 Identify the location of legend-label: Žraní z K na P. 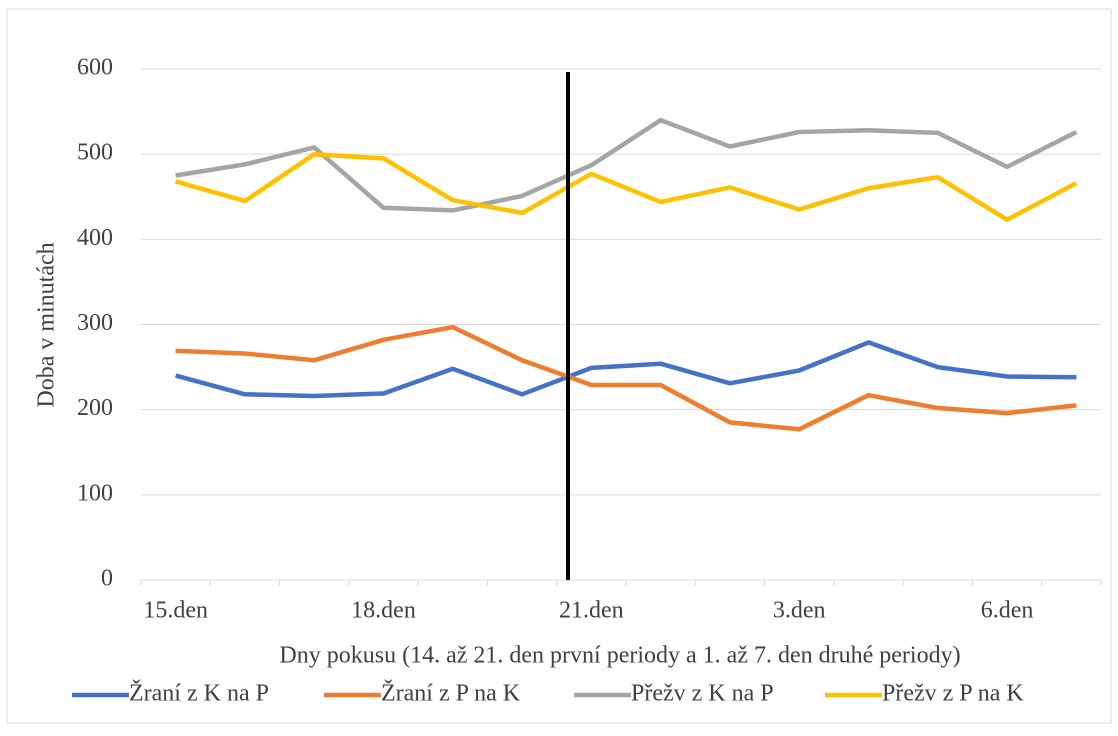
(199, 694).